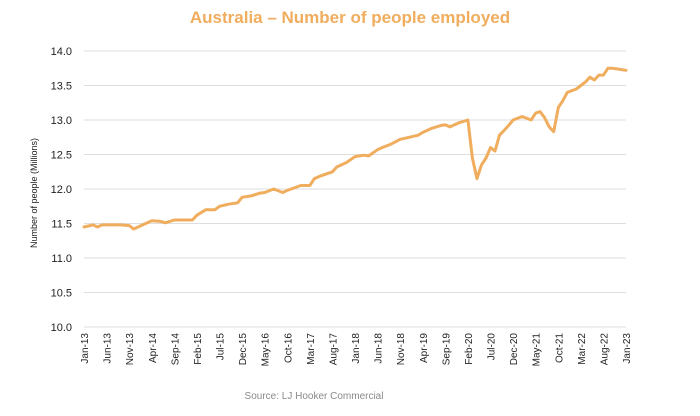 This screenshot has width=700, height=416. I want to click on x-tick-label: Oct-16, so click(288, 348).